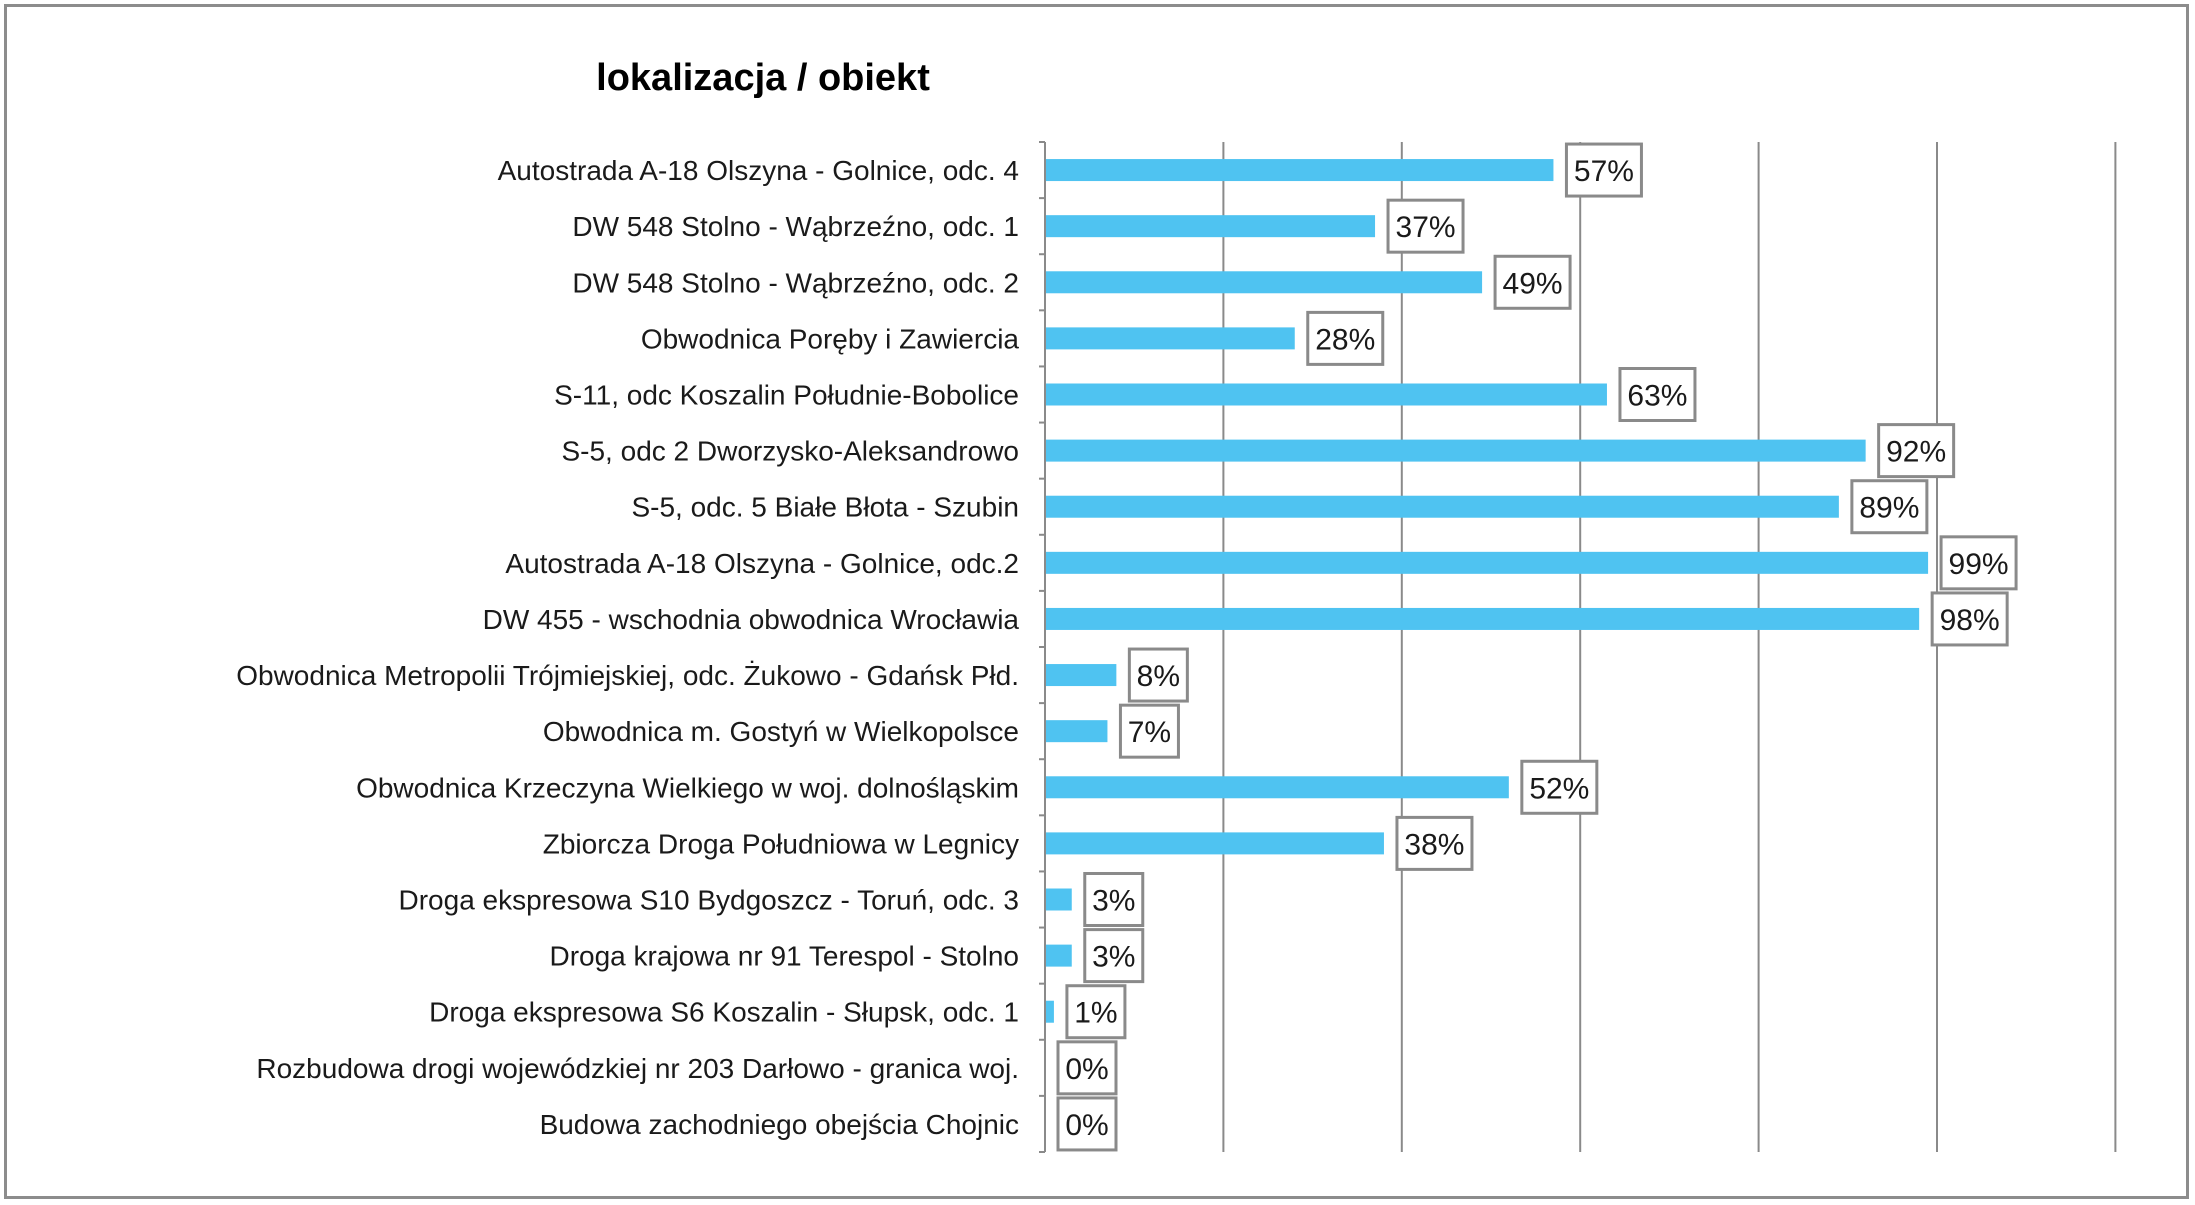 This screenshot has width=2195, height=1205. Describe the element at coordinates (763, 78) in the screenshot. I see `chart-title: lokalizacja / obiekt` at that location.